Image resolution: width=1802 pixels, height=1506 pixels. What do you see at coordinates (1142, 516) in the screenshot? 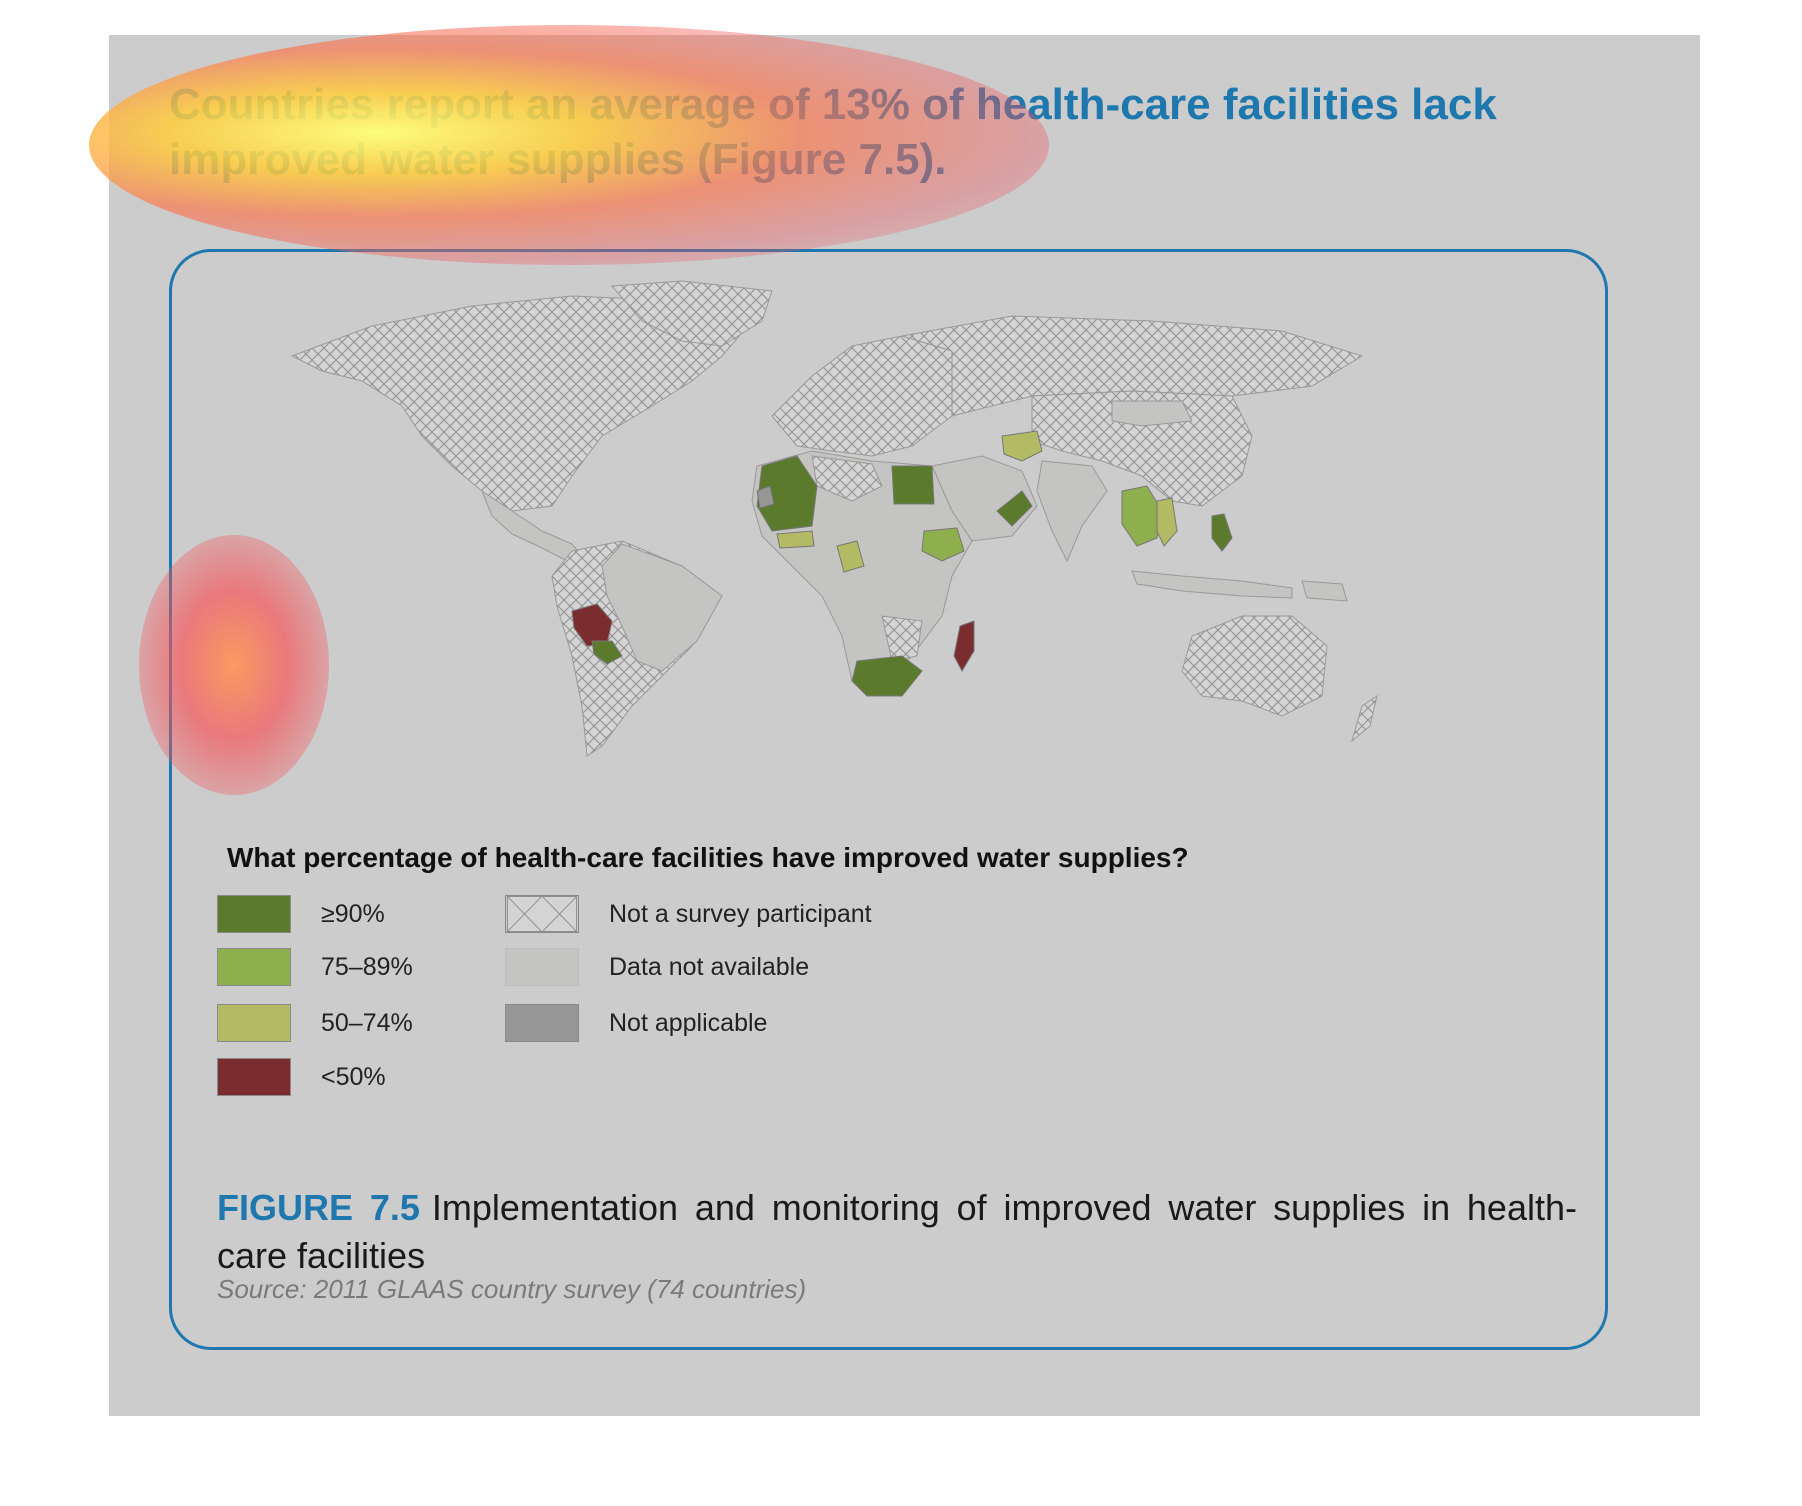
I see `southeast-asia` at bounding box center [1142, 516].